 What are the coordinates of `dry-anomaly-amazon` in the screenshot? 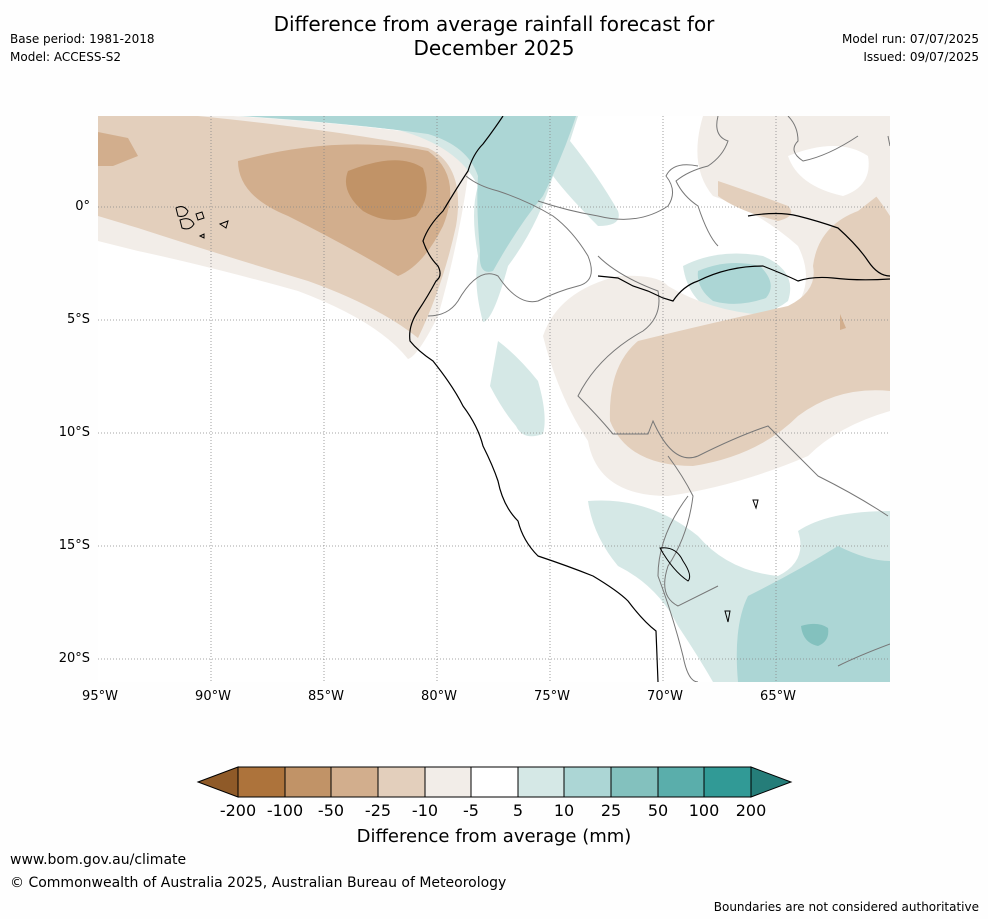 It's located at (716, 306).